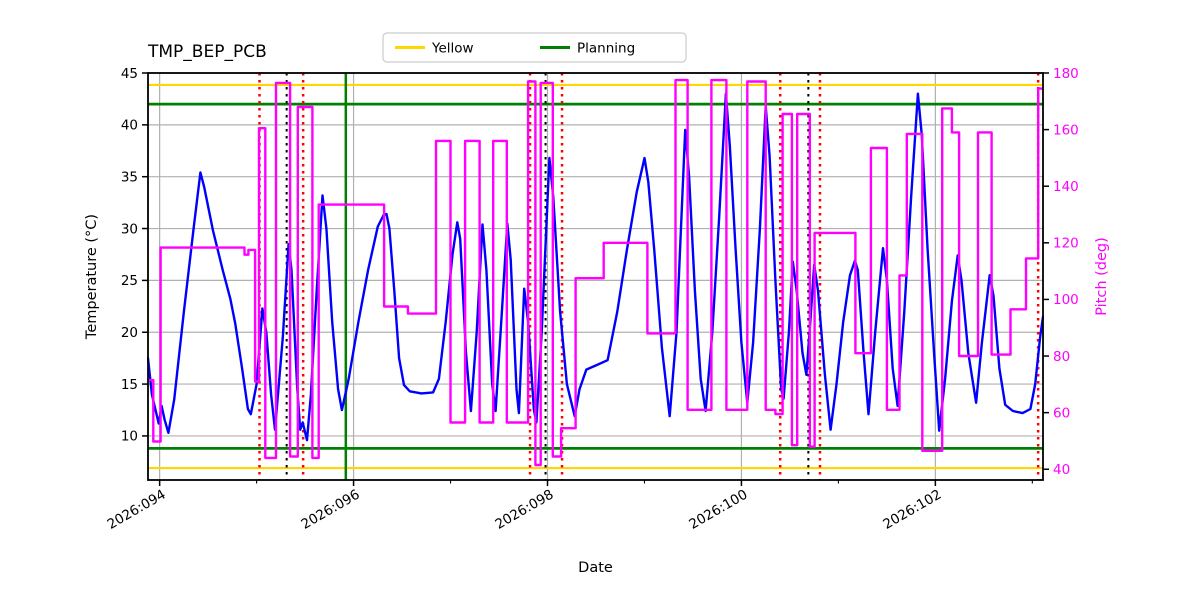 Image resolution: width=1200 pixels, height=604 pixels. Describe the element at coordinates (129, 385) in the screenshot. I see `y-left-tick-label: 15` at that location.